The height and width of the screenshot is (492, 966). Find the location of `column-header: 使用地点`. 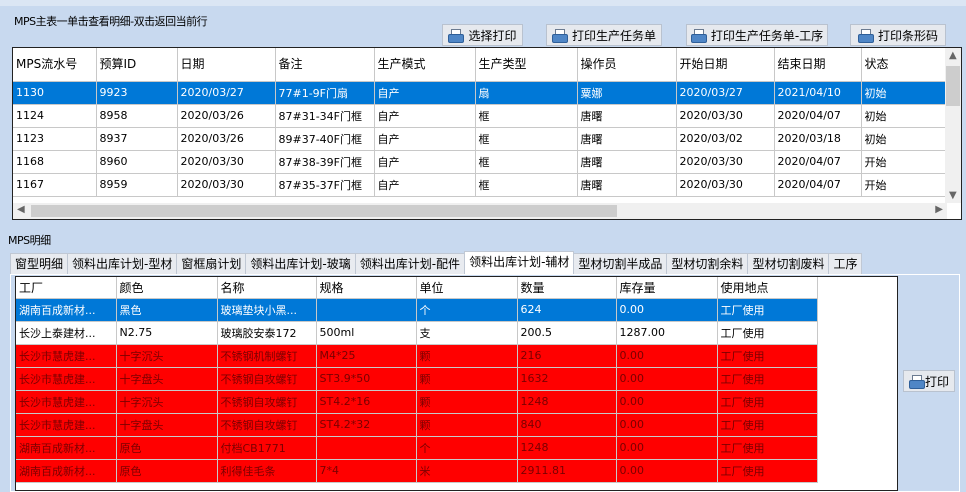

column-header: 使用地点 is located at coordinates (767, 288).